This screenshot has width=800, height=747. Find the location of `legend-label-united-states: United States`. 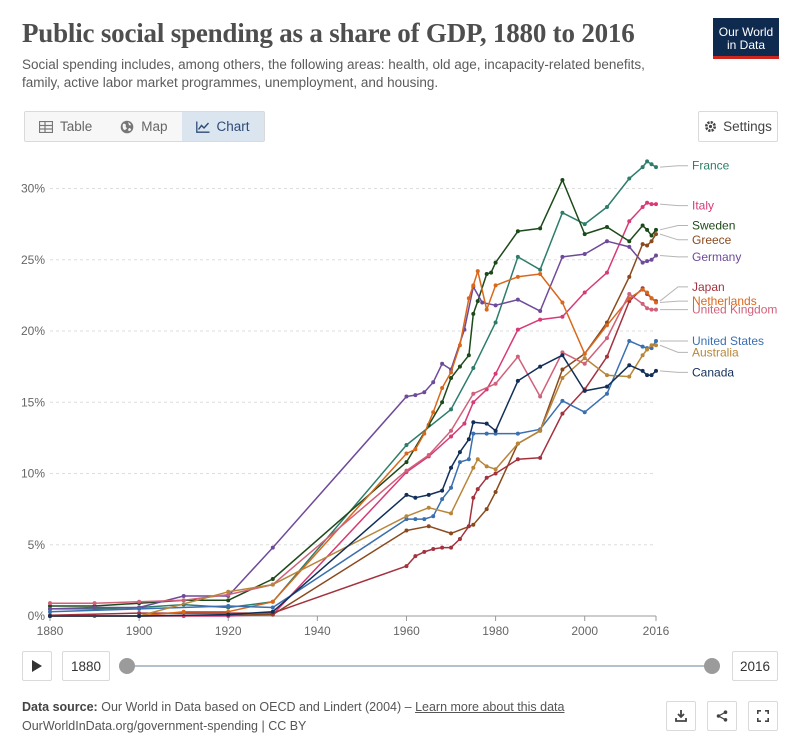

legend-label-united-states: United States is located at coordinates (728, 341).